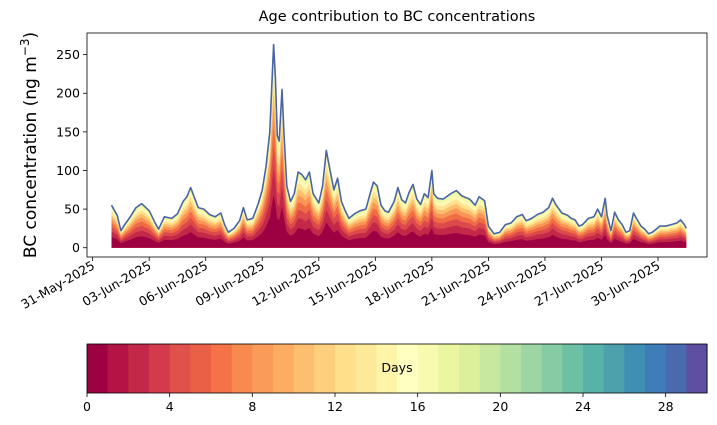  Describe the element at coordinates (72, 209) in the screenshot. I see `y-tick-label: 50` at that location.